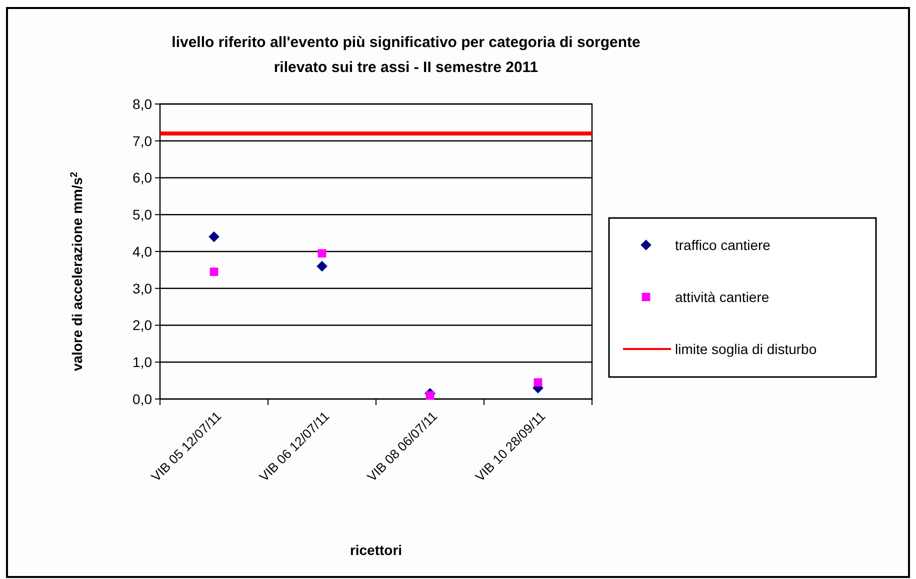 The height and width of the screenshot is (579, 916). I want to click on y-tick-label: 0,0, so click(142, 398).